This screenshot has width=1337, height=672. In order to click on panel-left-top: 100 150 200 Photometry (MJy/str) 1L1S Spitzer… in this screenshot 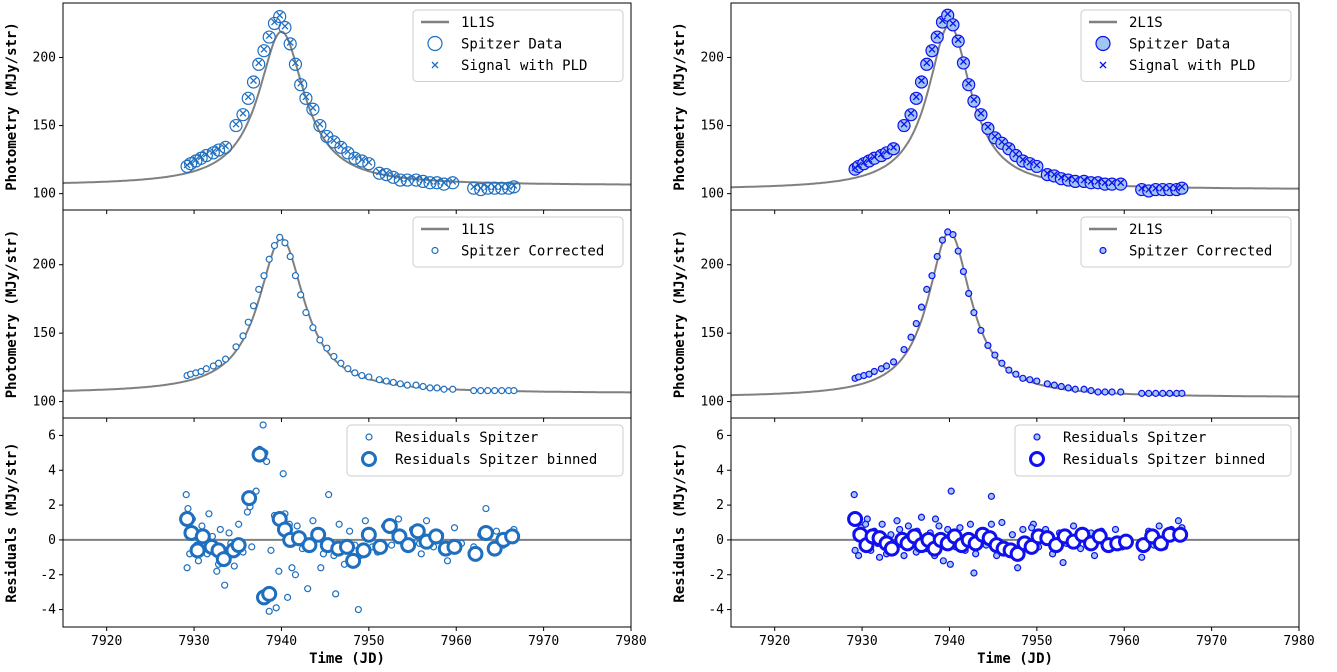, I will do `click(318, 108)`.